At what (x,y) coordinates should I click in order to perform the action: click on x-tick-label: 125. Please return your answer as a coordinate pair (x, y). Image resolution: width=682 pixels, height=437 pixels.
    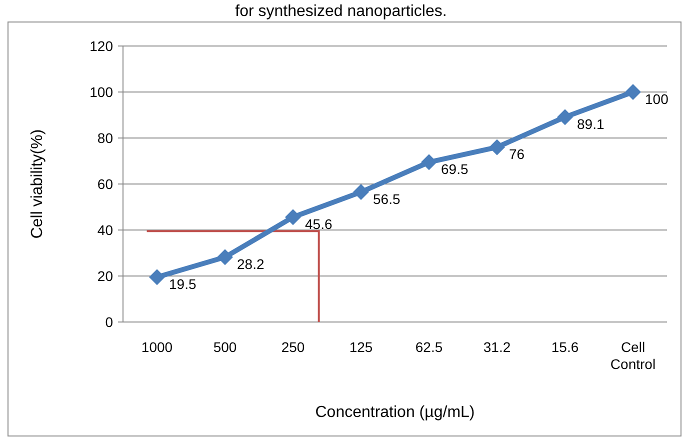
    Looking at the image, I should click on (361, 347).